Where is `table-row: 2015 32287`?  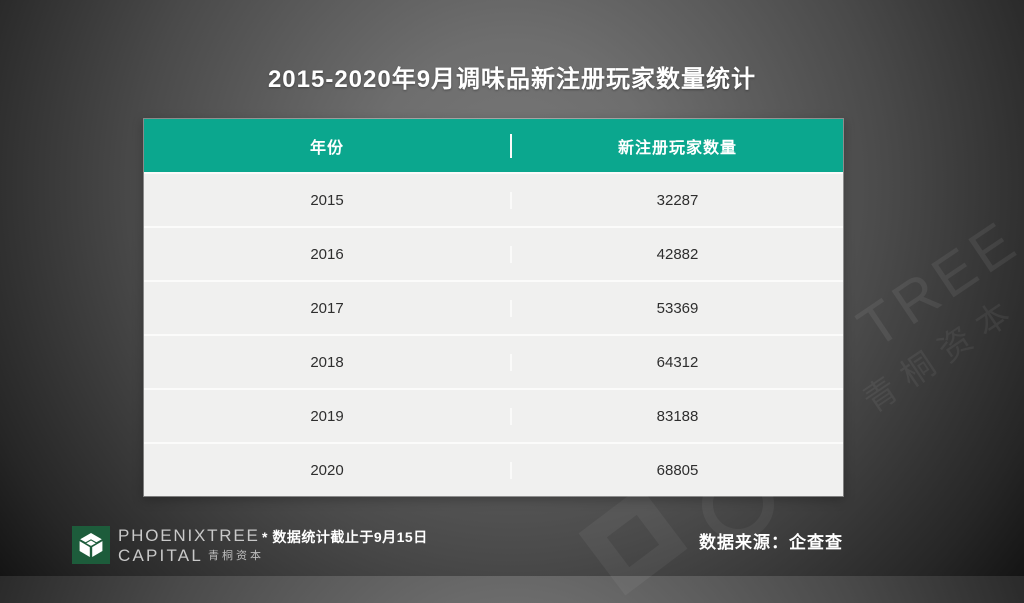
table-row: 2015 32287 is located at coordinates (493, 199).